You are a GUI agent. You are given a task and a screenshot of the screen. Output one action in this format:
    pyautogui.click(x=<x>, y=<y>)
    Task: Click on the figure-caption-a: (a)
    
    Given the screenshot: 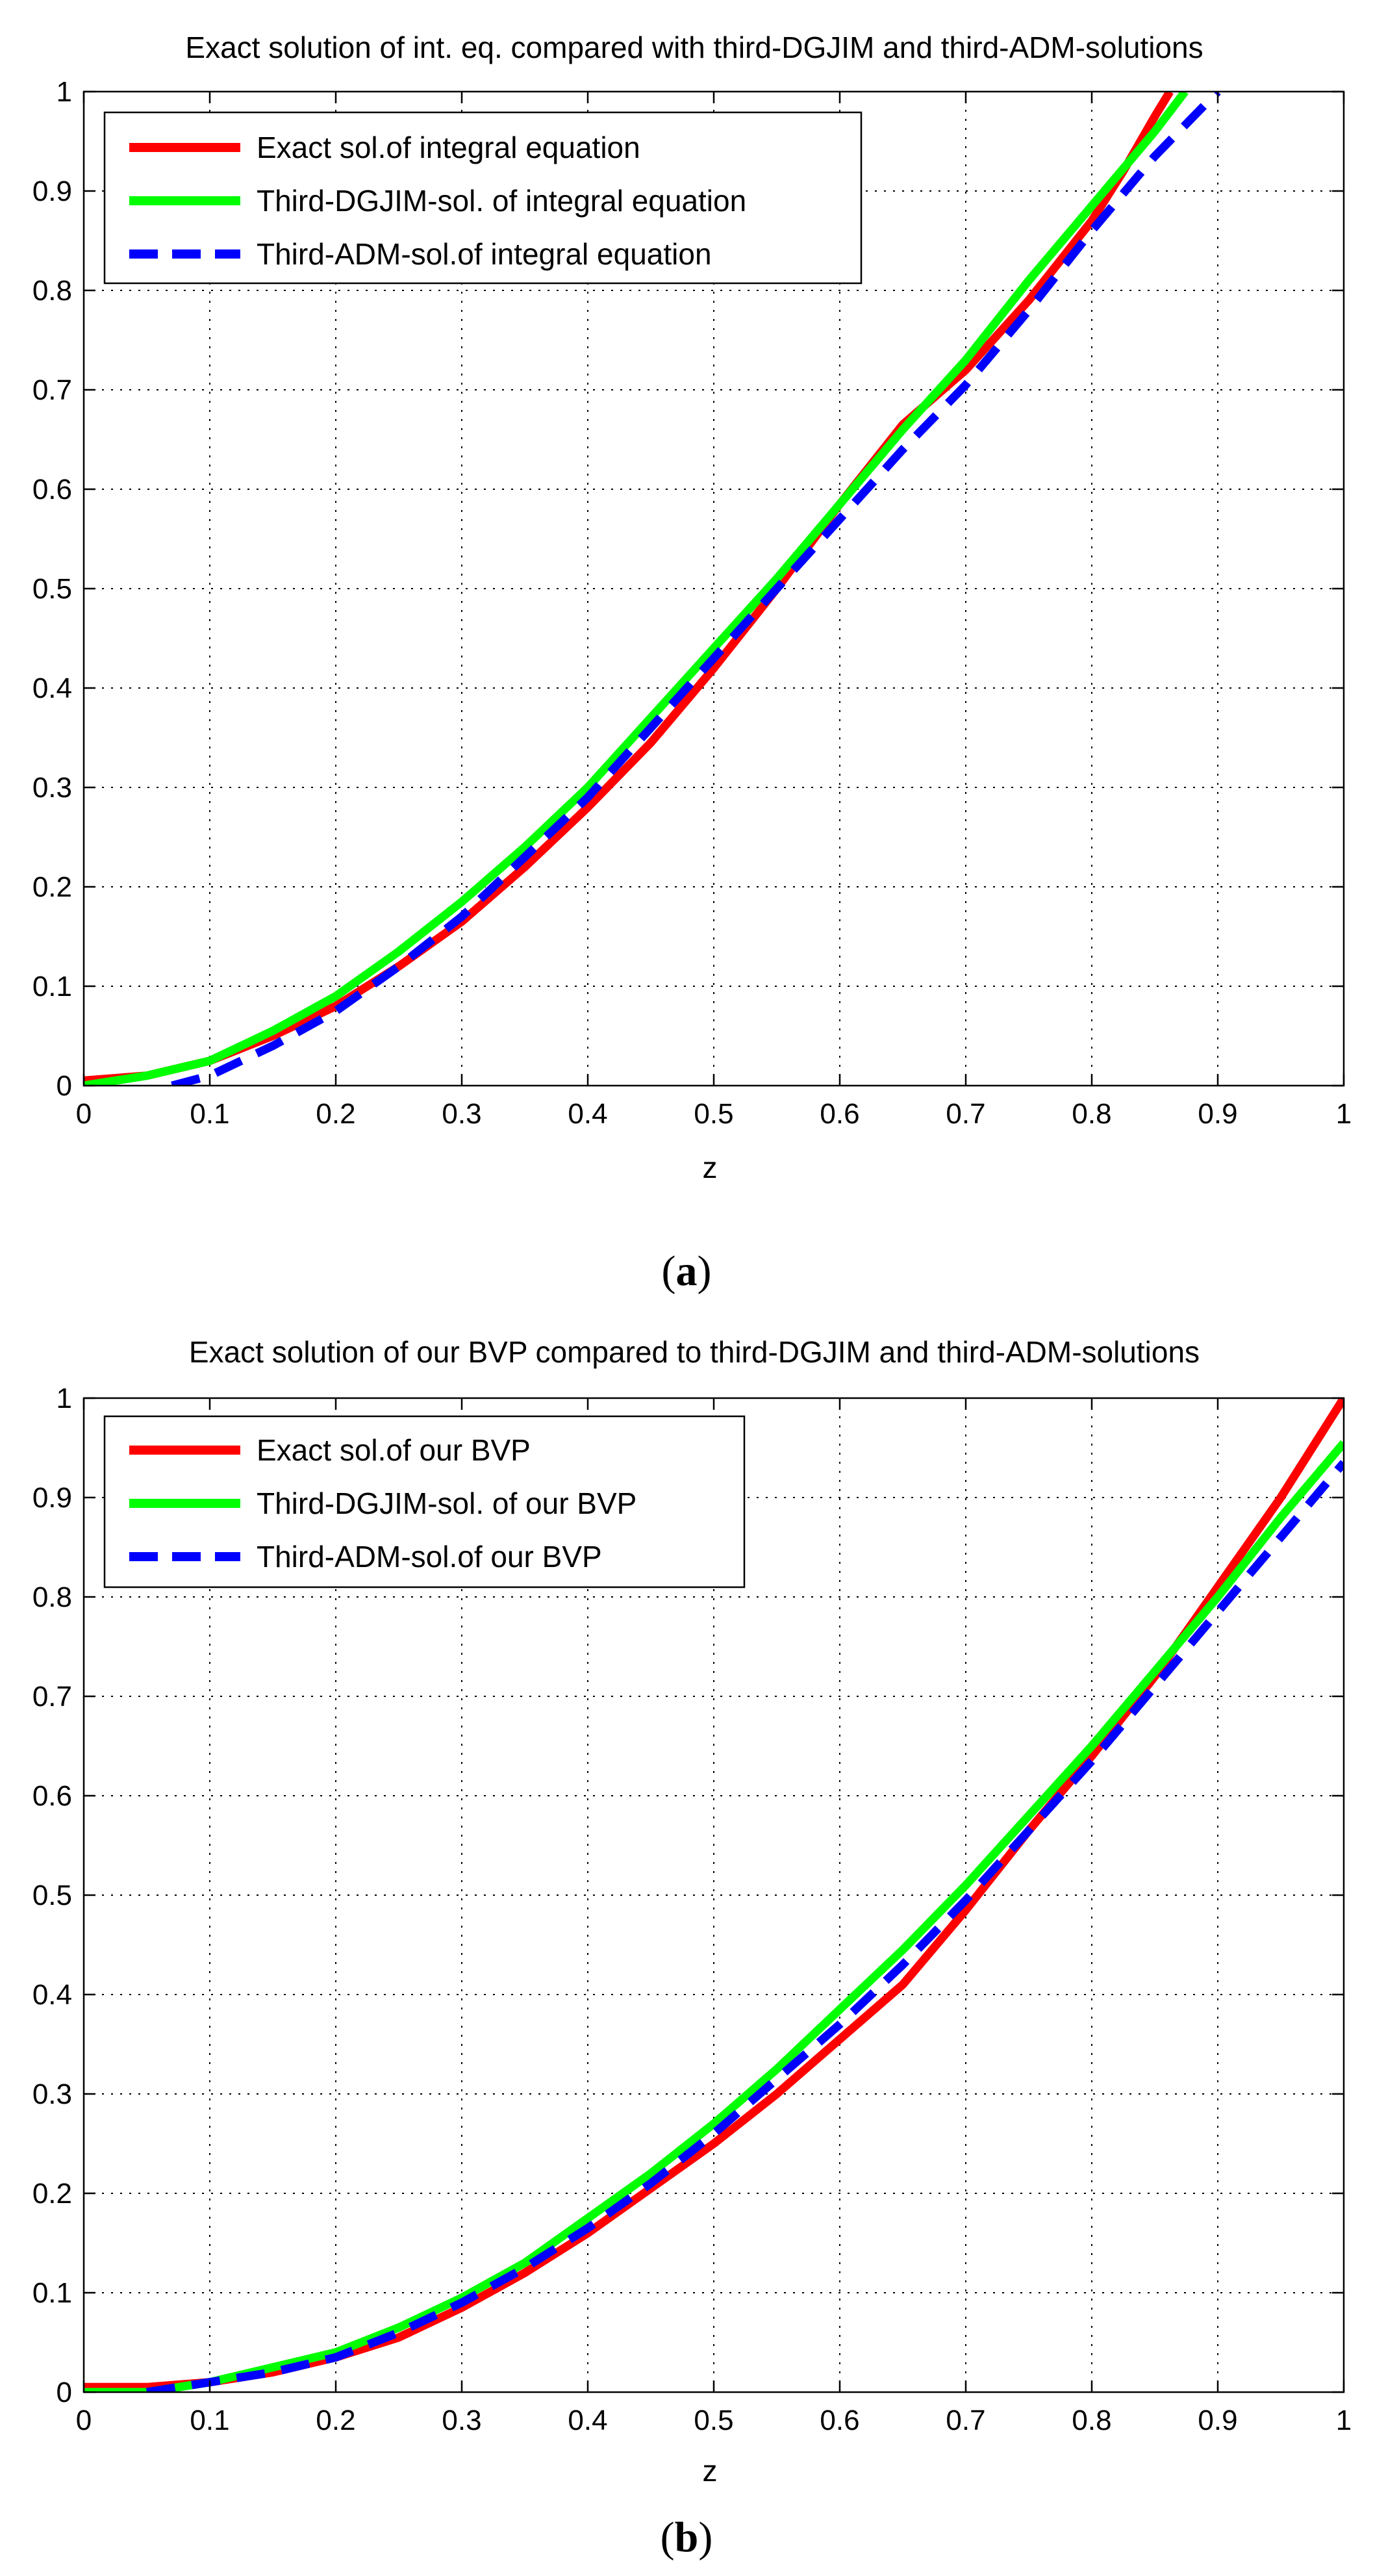 What is the action you would take?
    pyautogui.click(x=687, y=1271)
    